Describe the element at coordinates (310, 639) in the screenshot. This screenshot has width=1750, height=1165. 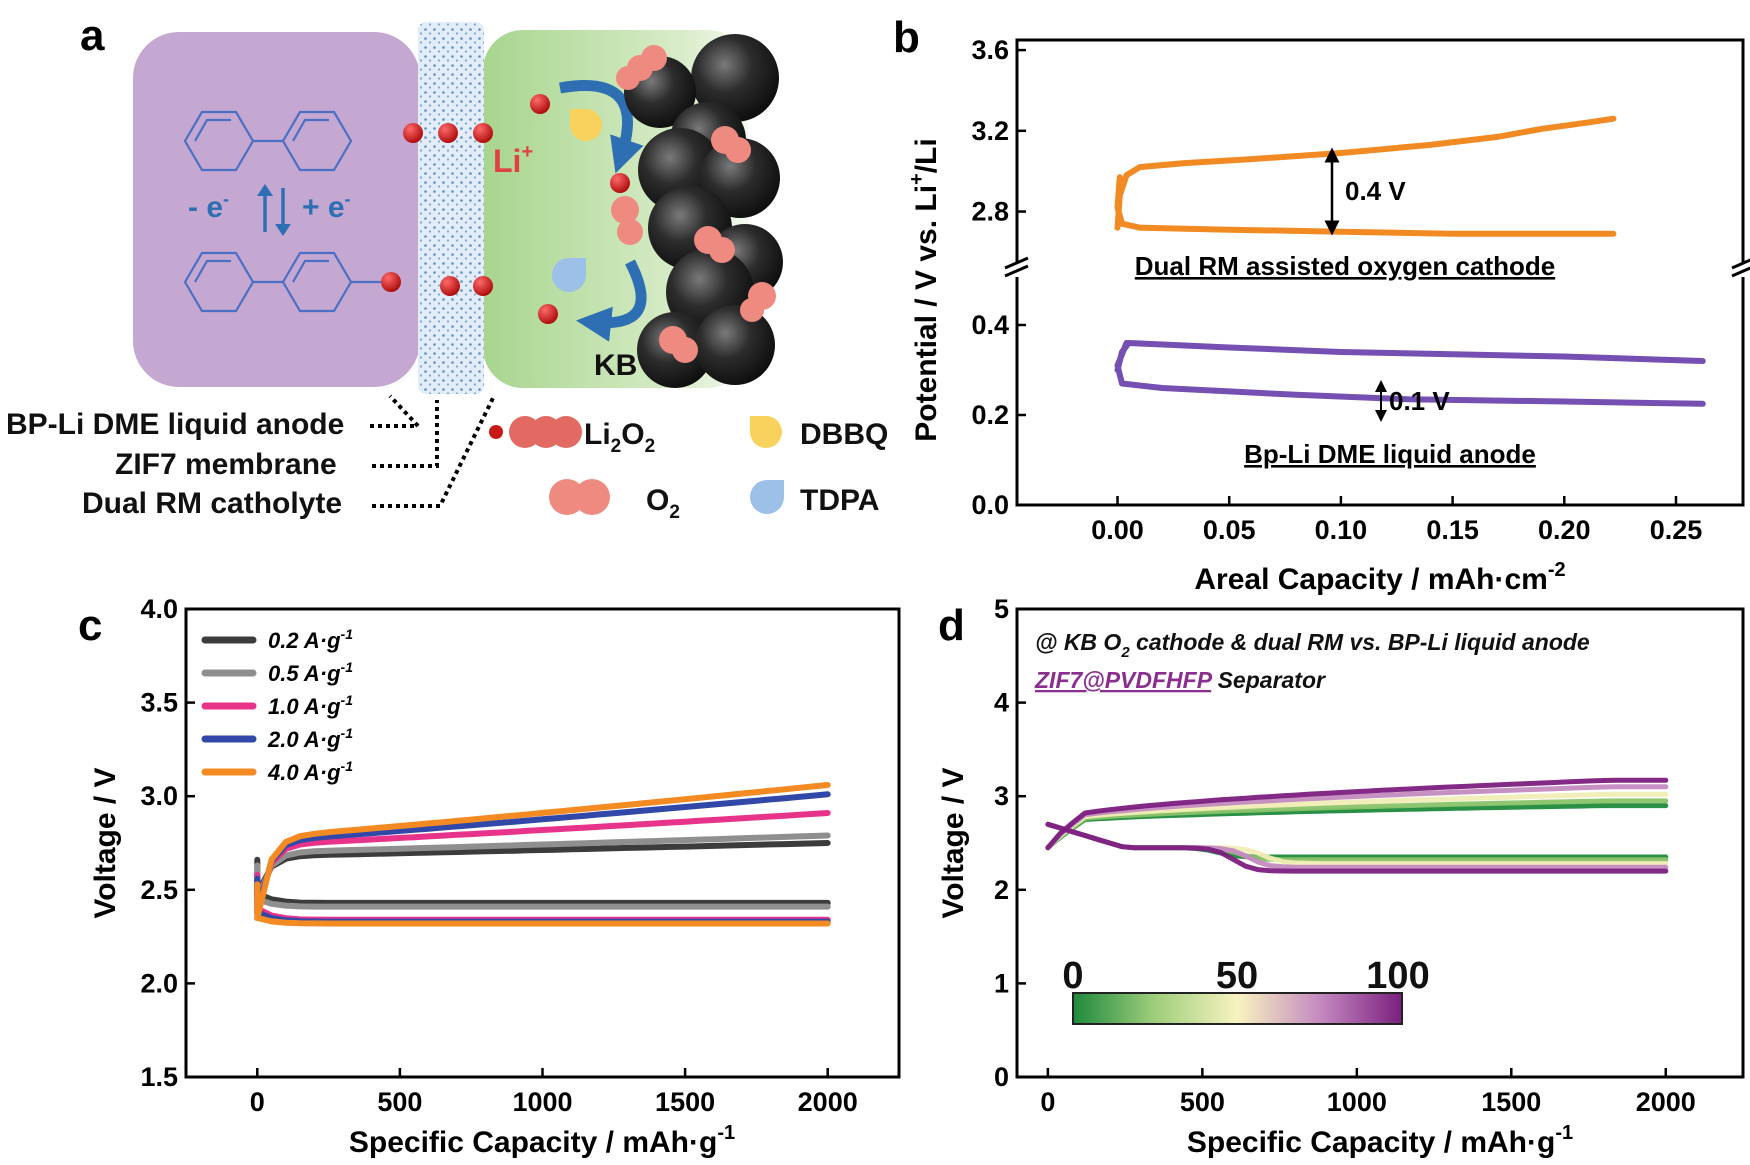
I see `c-legend-label-0.2: 0.2 A·g-1` at that location.